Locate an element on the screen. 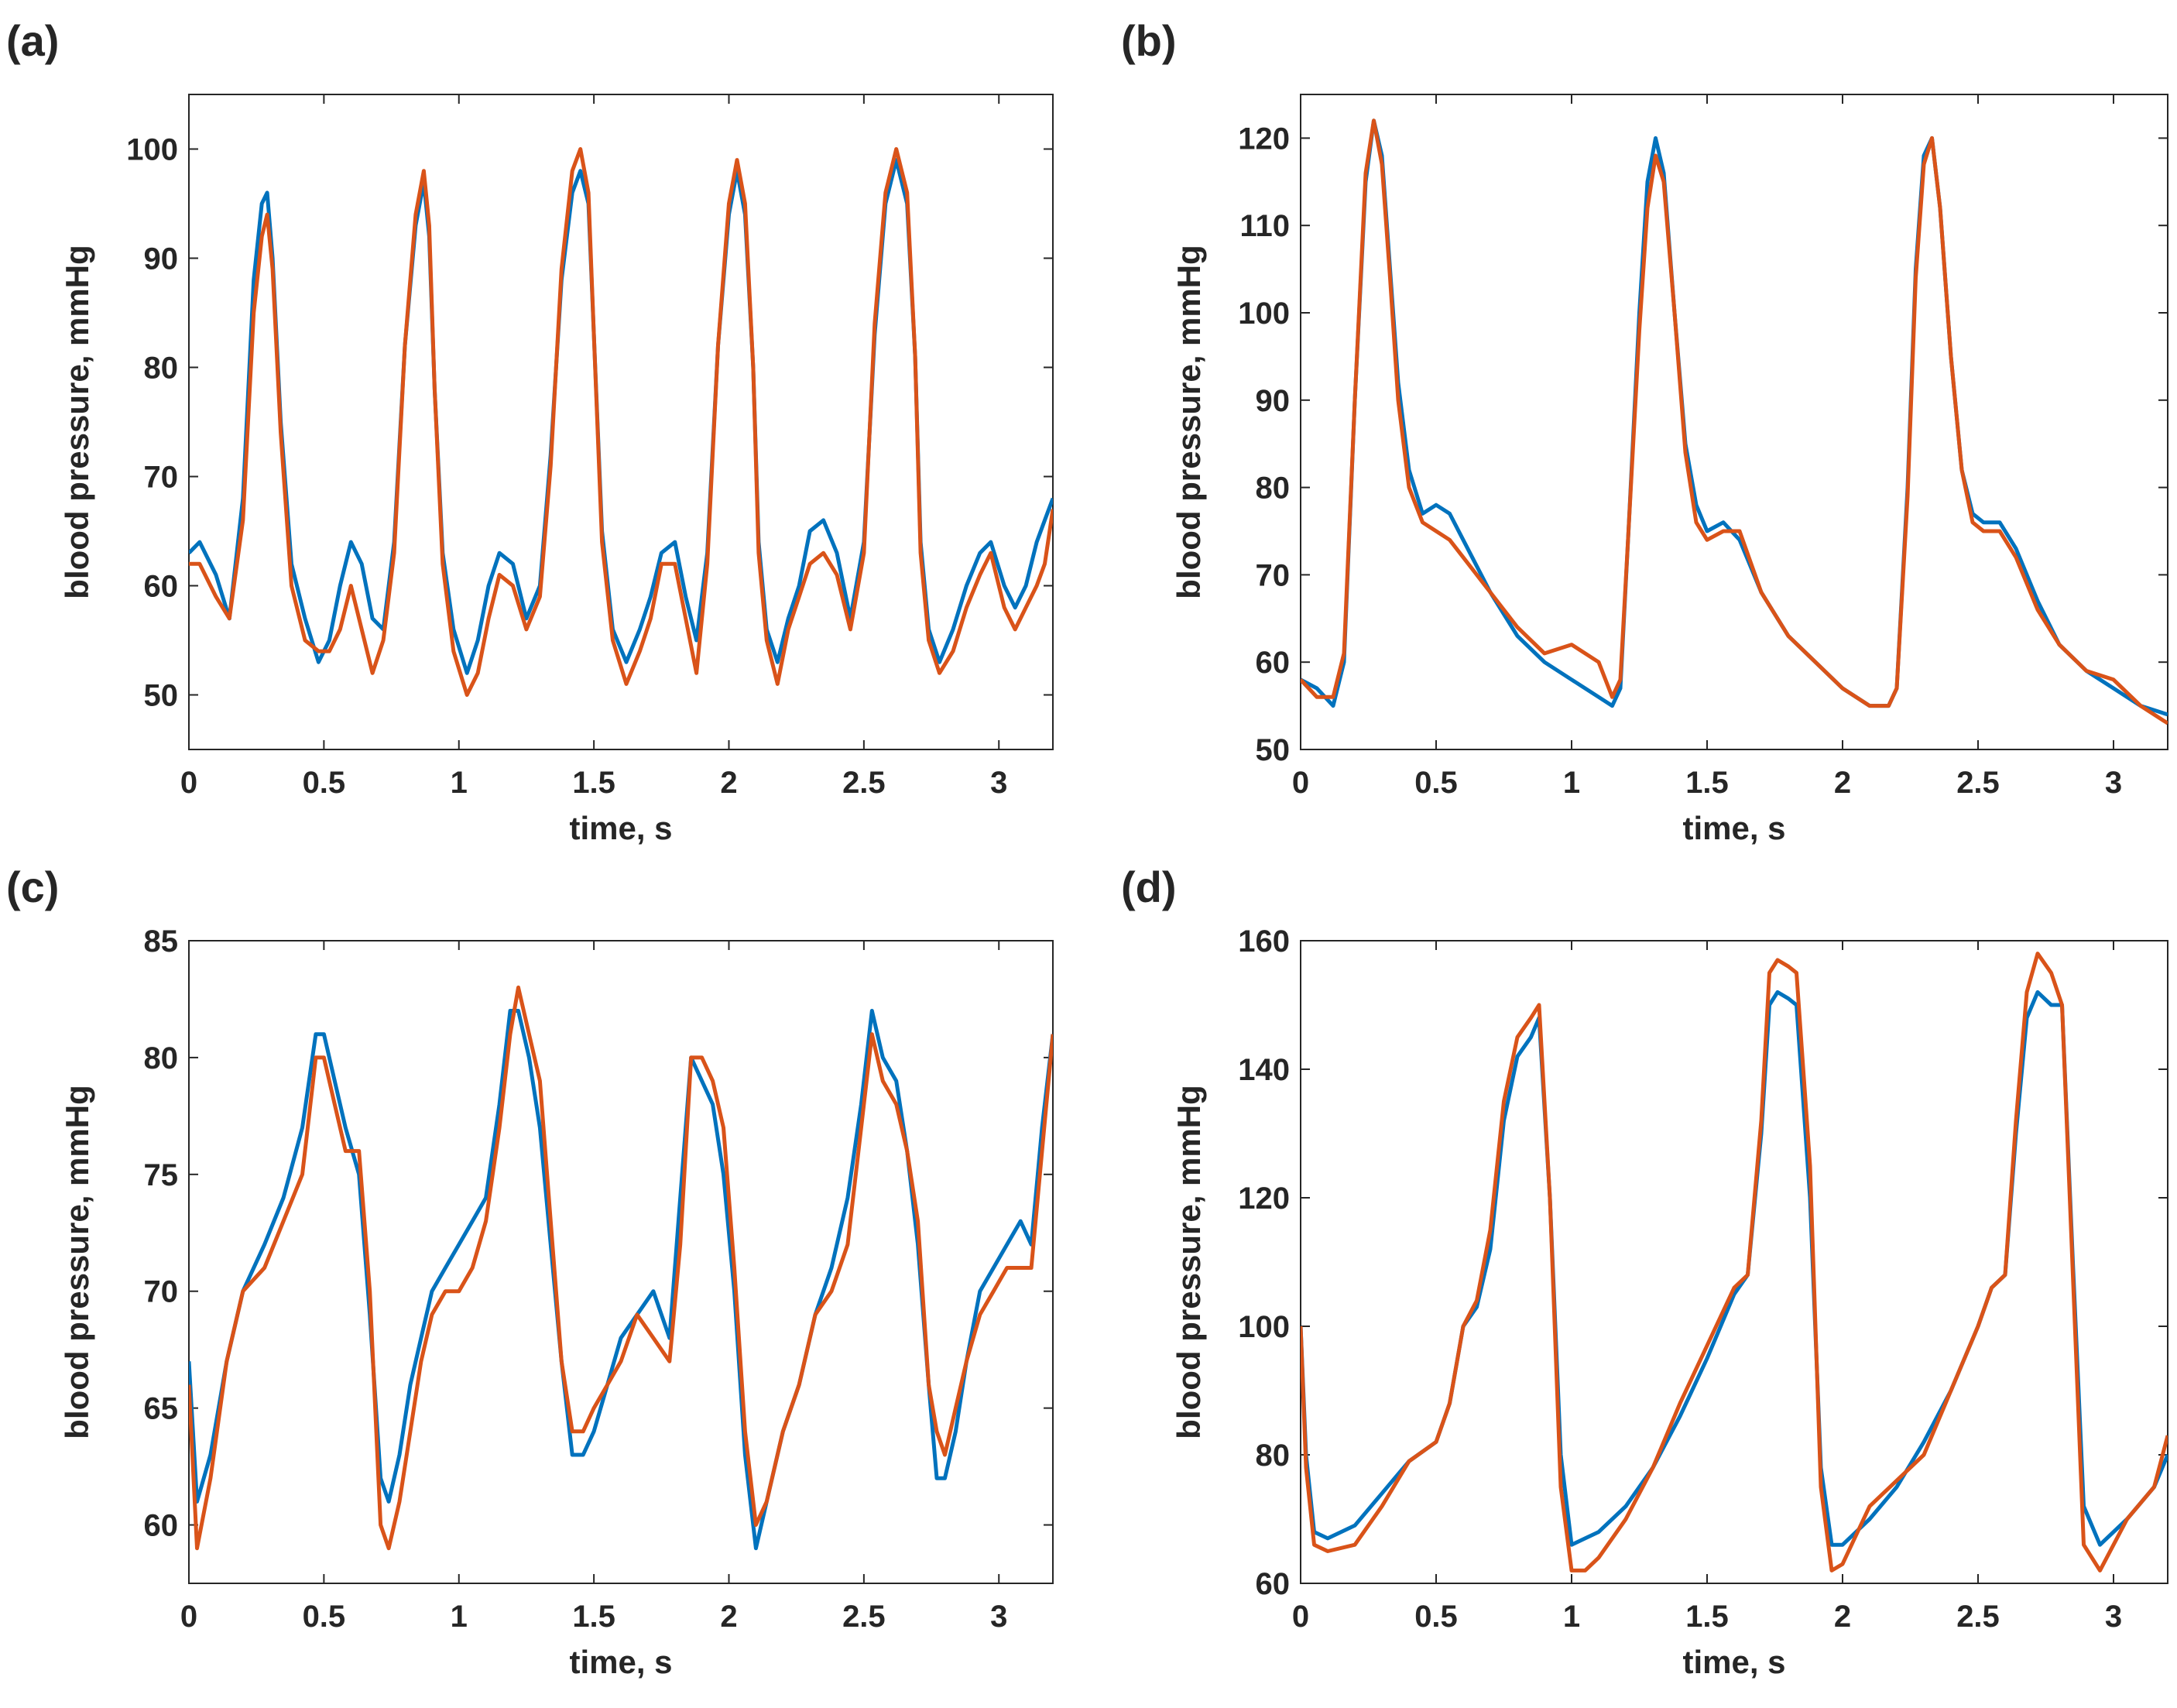  plot-area is located at coordinates (621, 1262).